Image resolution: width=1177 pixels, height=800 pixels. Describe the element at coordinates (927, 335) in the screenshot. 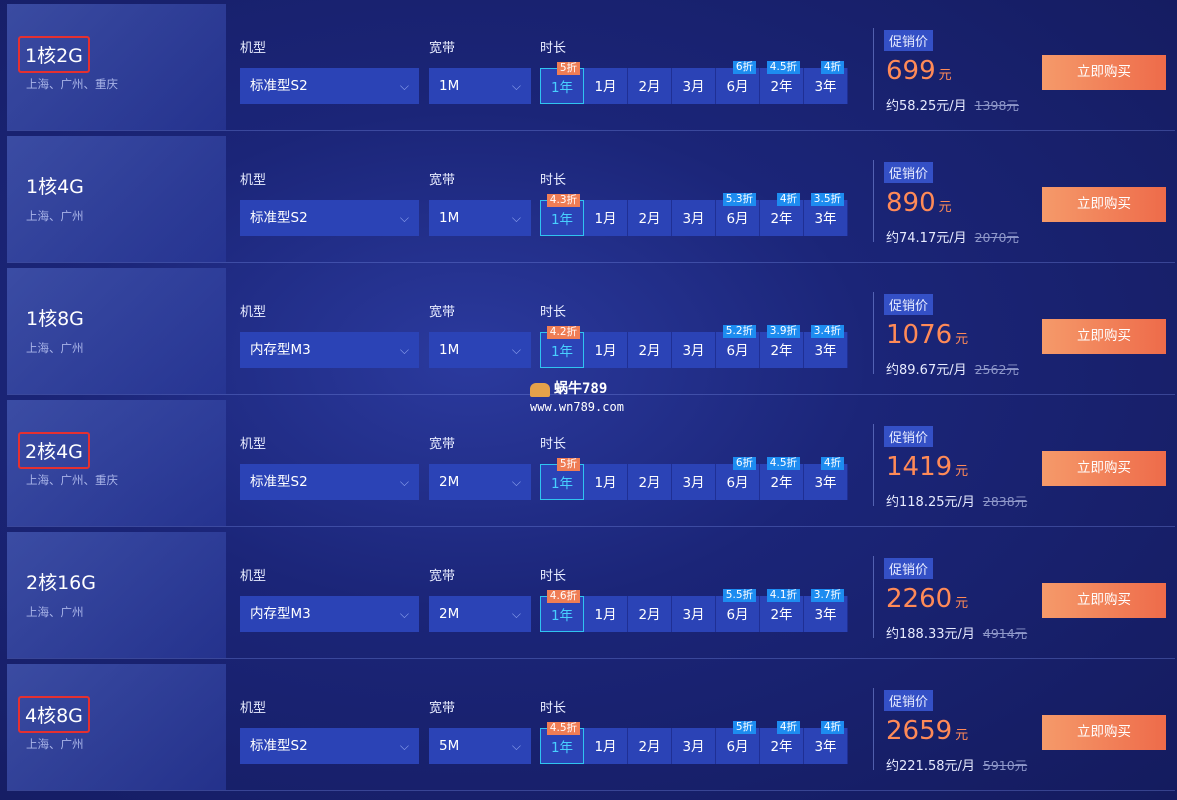

I see `price: 1076 元` at that location.